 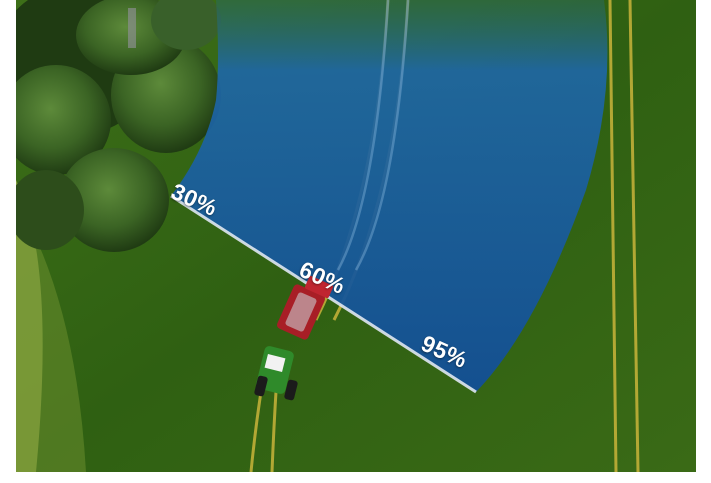 What do you see at coordinates (305, 307) in the screenshot?
I see `sprayer-implement` at bounding box center [305, 307].